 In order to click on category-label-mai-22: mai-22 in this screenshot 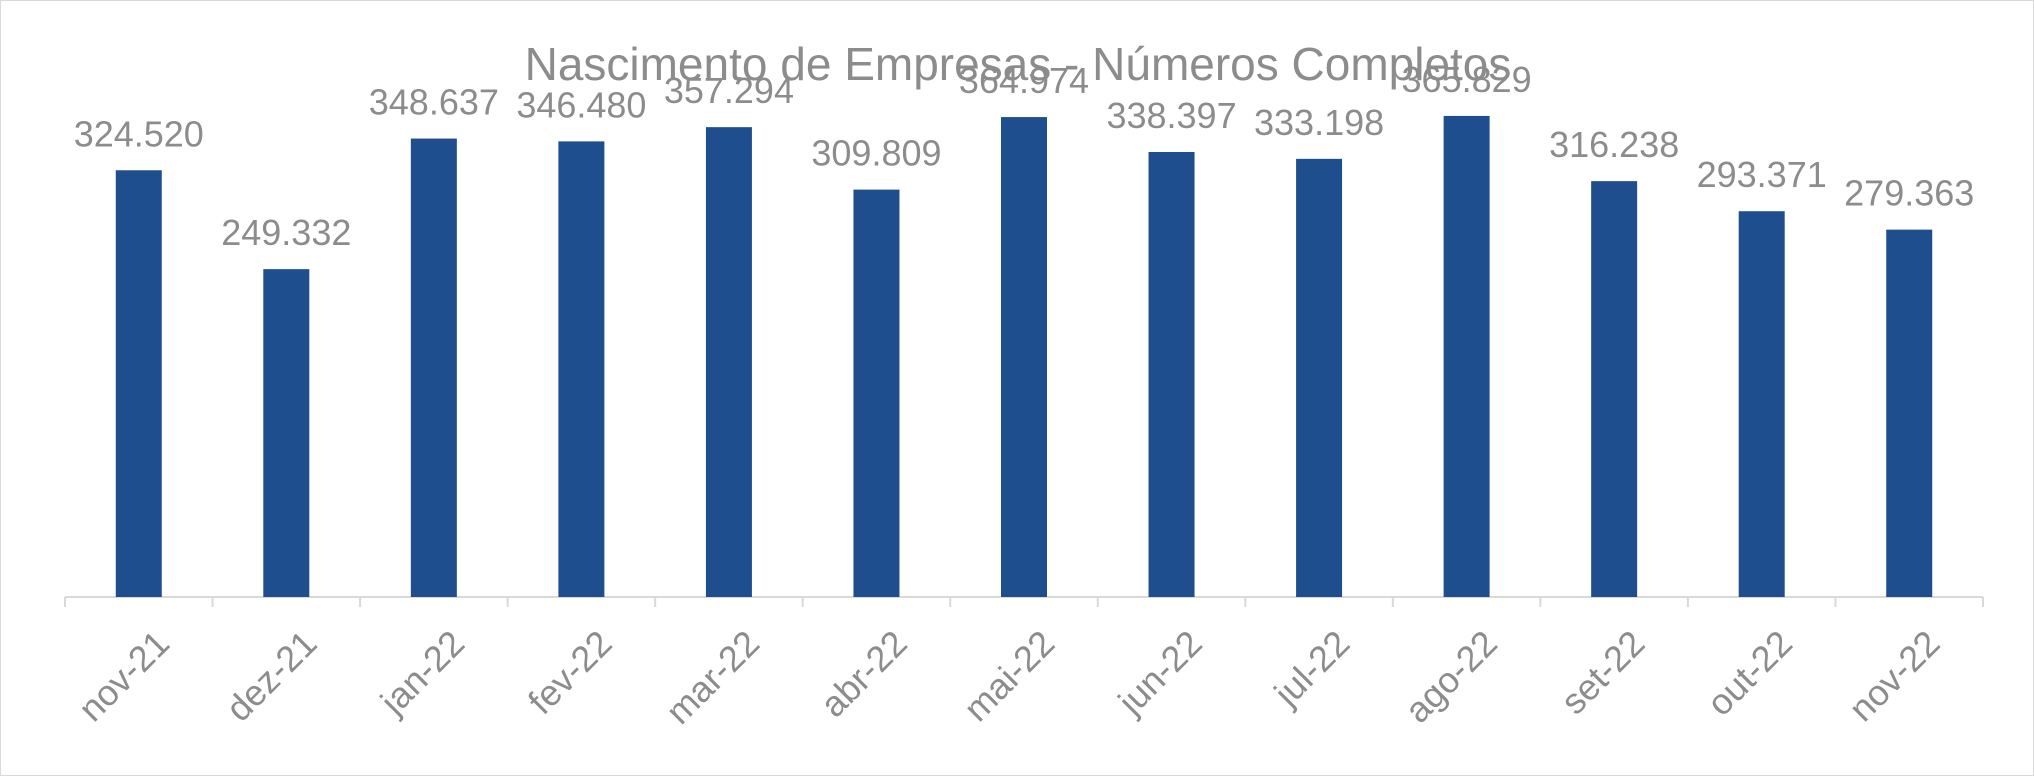, I will do `click(1009, 675)`.